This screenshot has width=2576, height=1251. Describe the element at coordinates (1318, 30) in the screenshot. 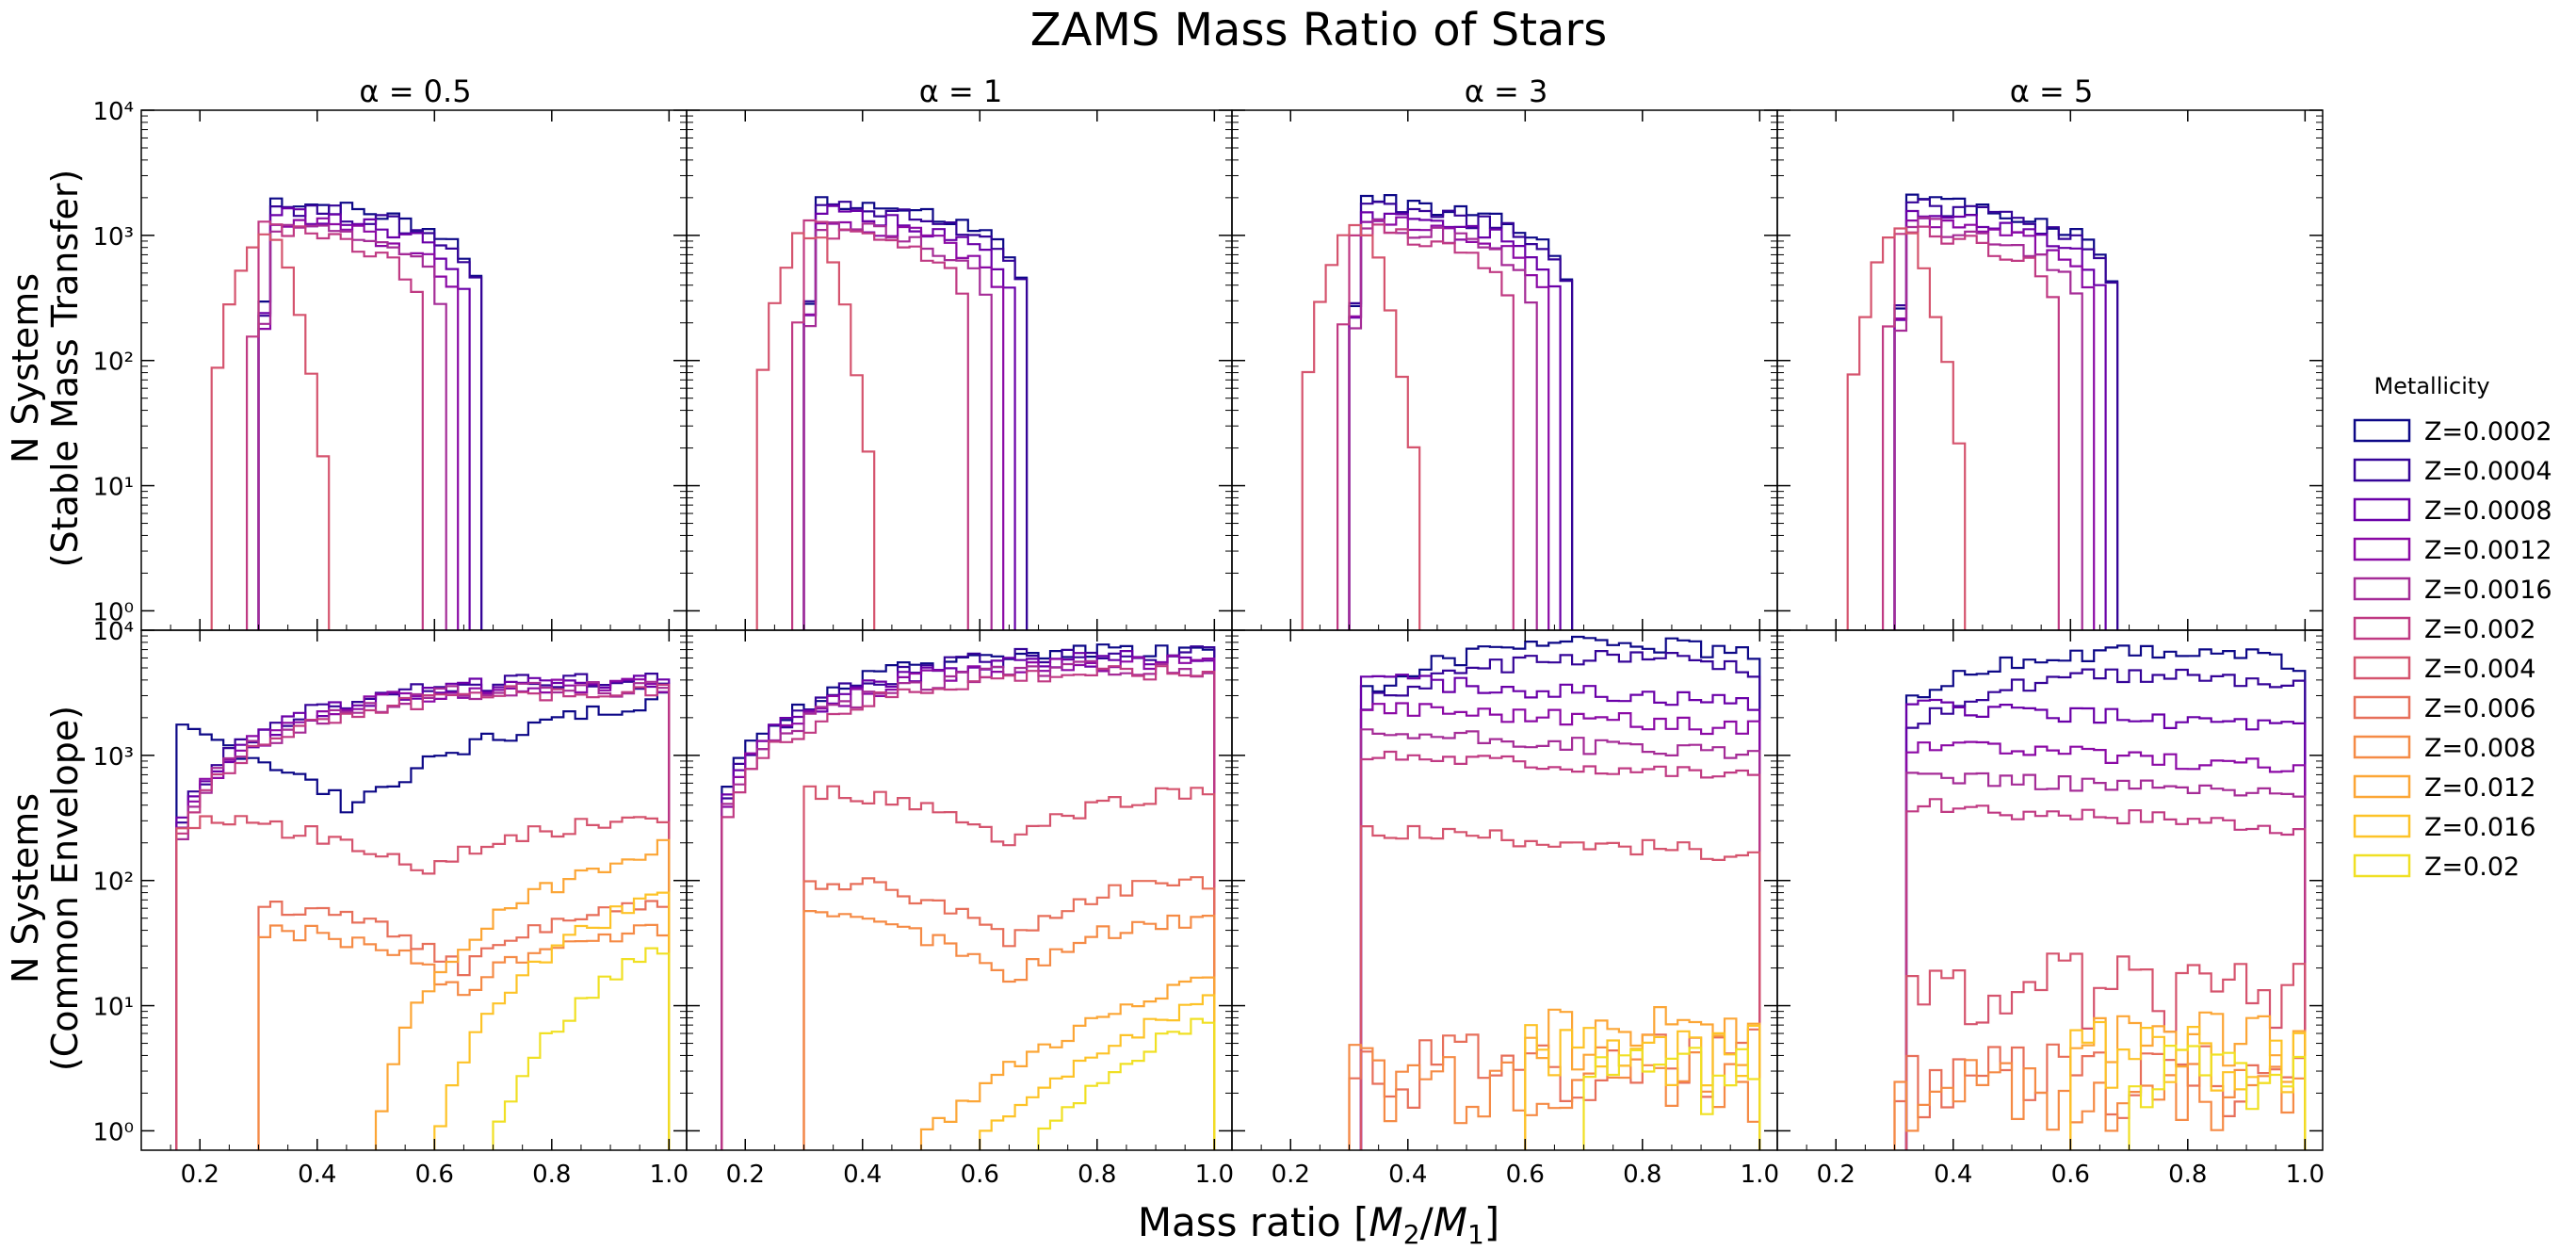

I see `chart-title: ZAMS Mass Ratio of Stars` at that location.